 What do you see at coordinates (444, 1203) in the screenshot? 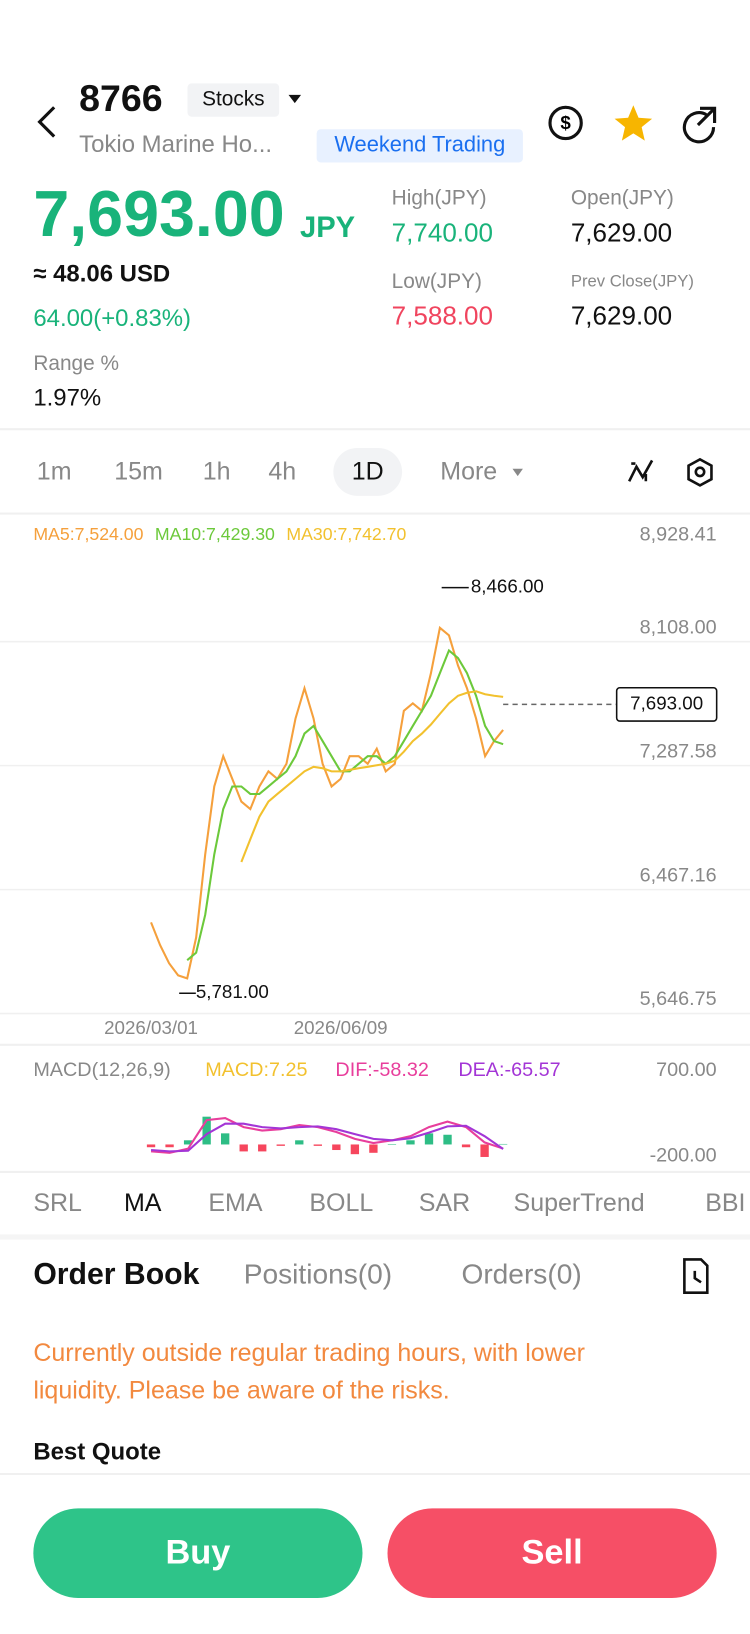
I see `indicator-tab: SAR` at bounding box center [444, 1203].